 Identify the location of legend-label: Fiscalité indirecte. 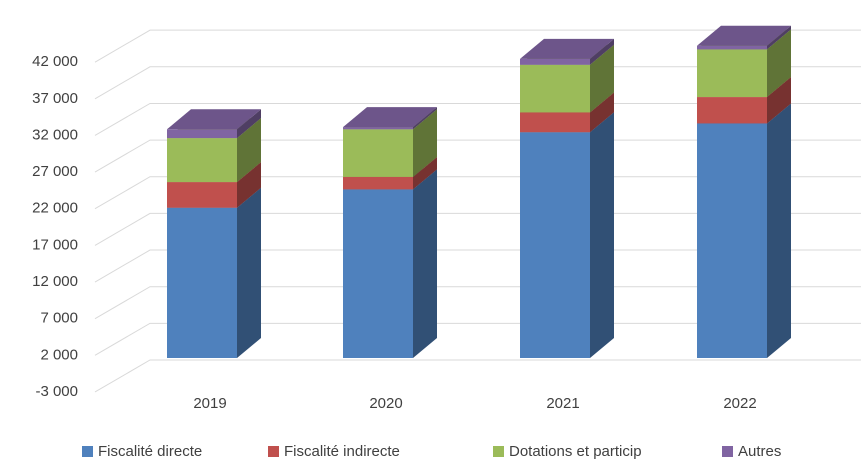
(342, 451).